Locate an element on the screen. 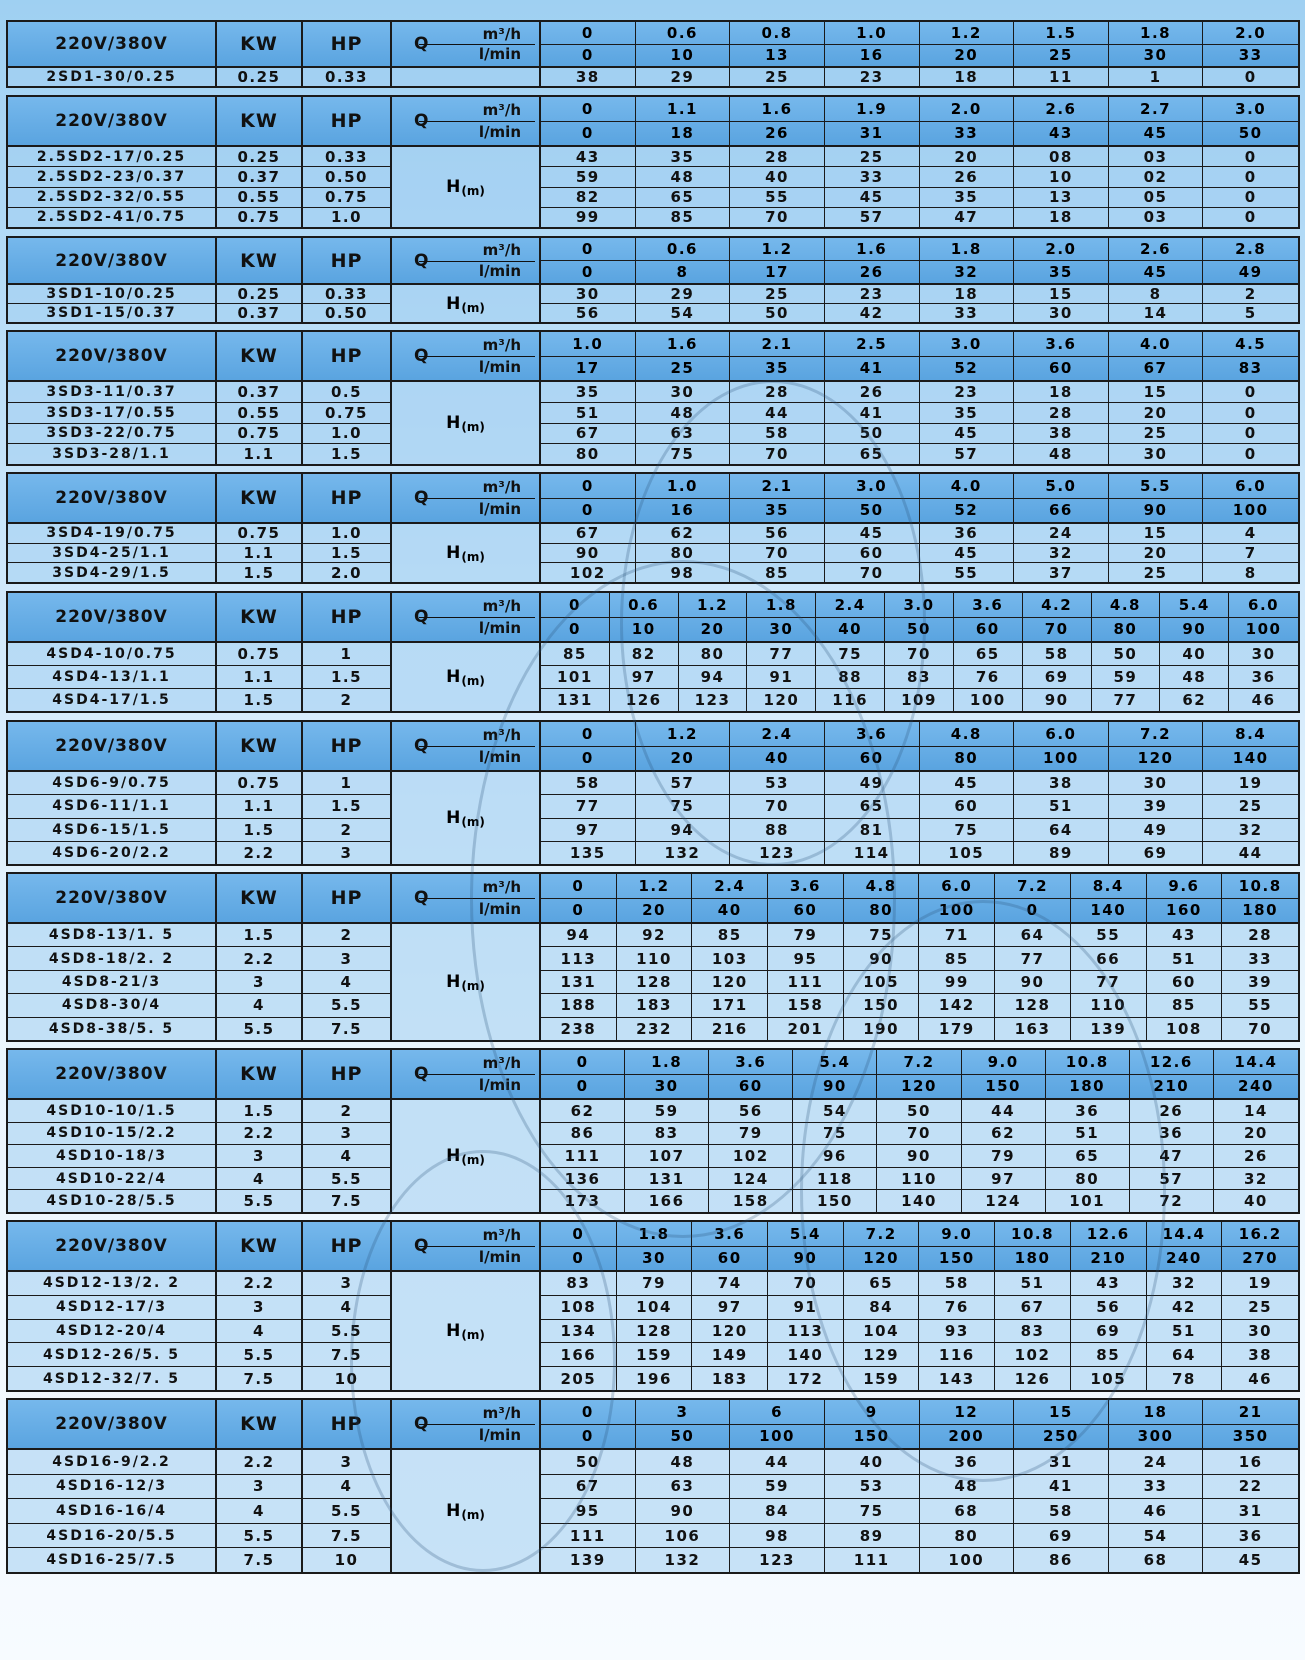  flow-value: 80 is located at coordinates (1126, 629).